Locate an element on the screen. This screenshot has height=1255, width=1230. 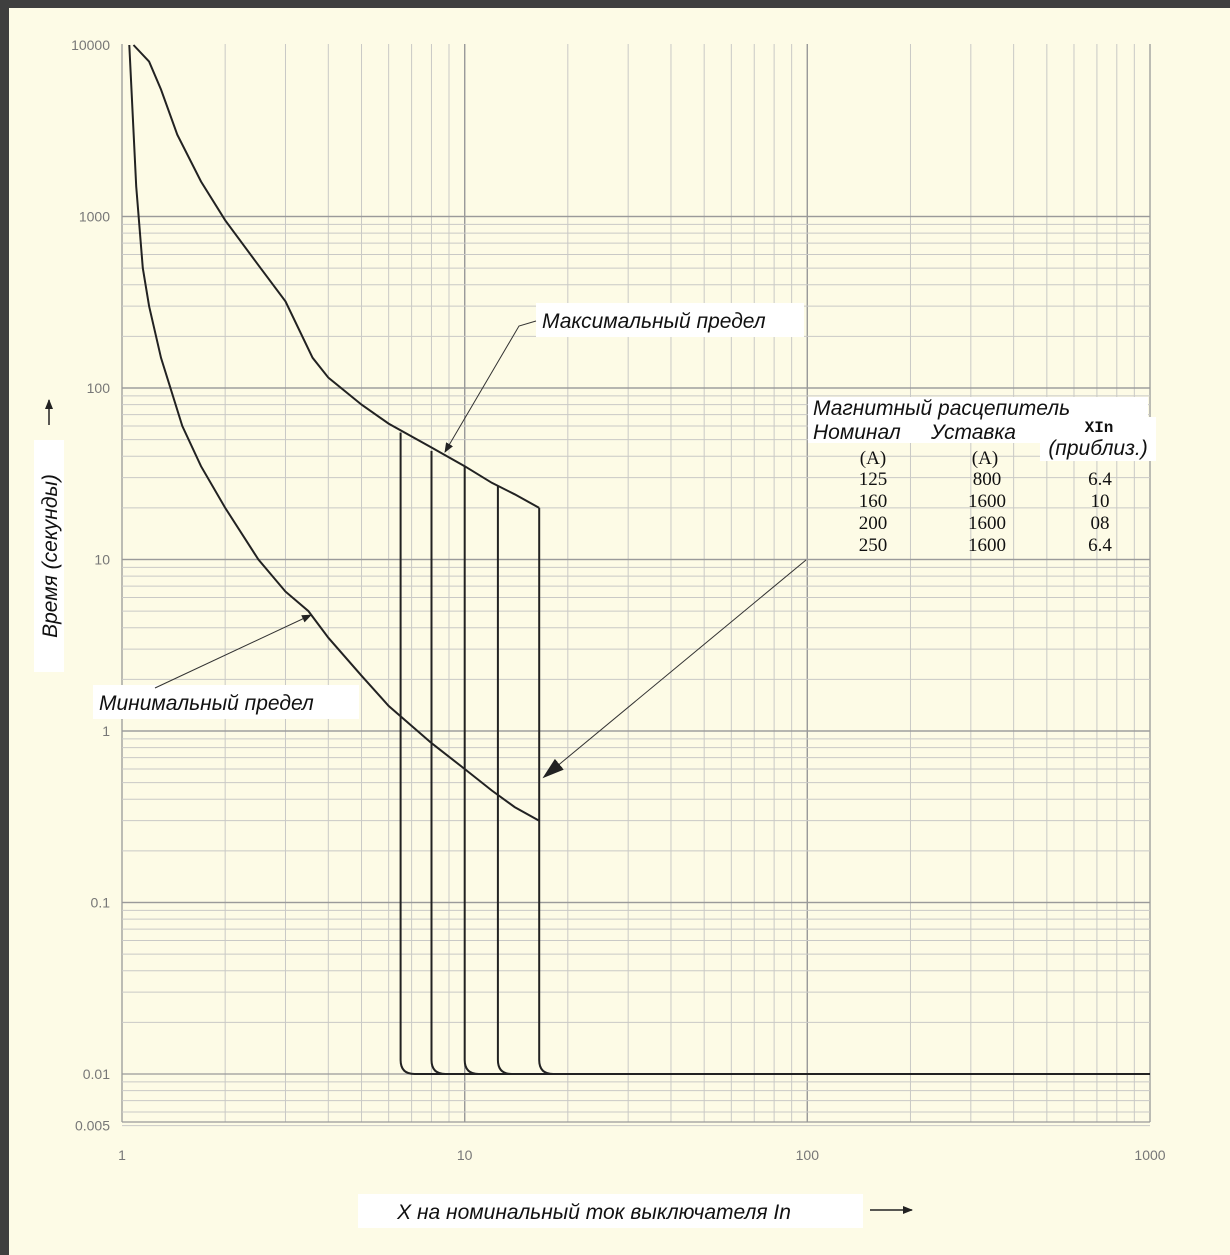
max-limit-pointer is located at coordinates (490, 386).